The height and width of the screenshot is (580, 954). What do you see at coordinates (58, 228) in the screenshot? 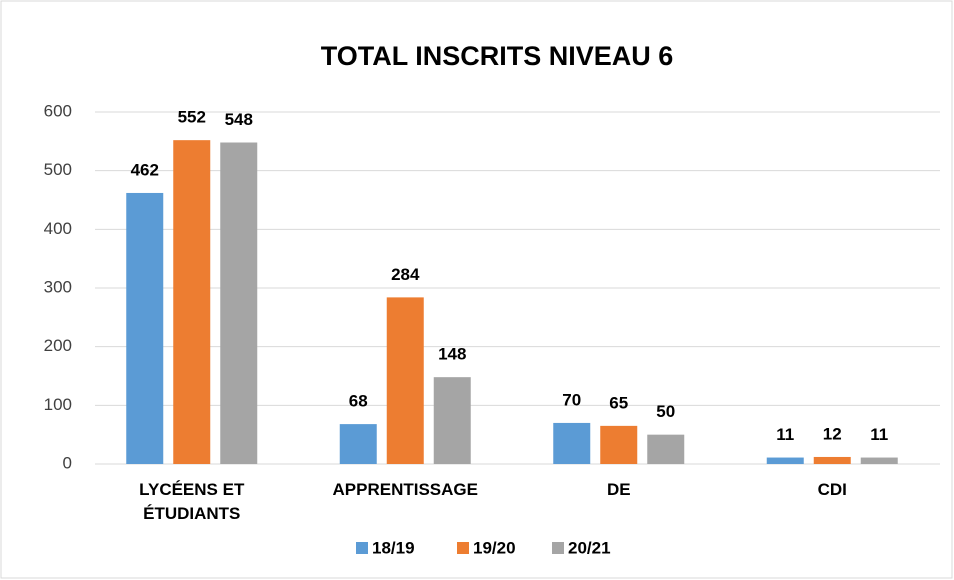
I see `y-tick-label: 400` at bounding box center [58, 228].